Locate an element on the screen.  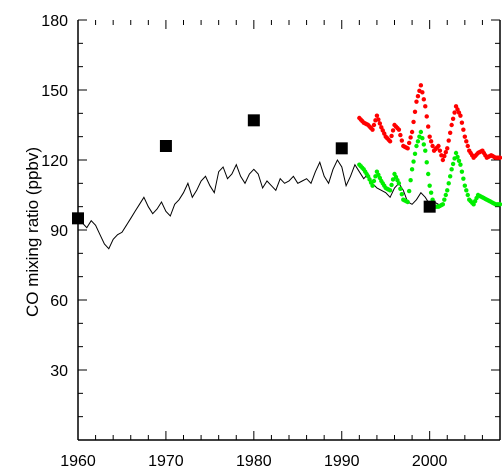
y-tick-label: 150 is located at coordinates (54, 91).